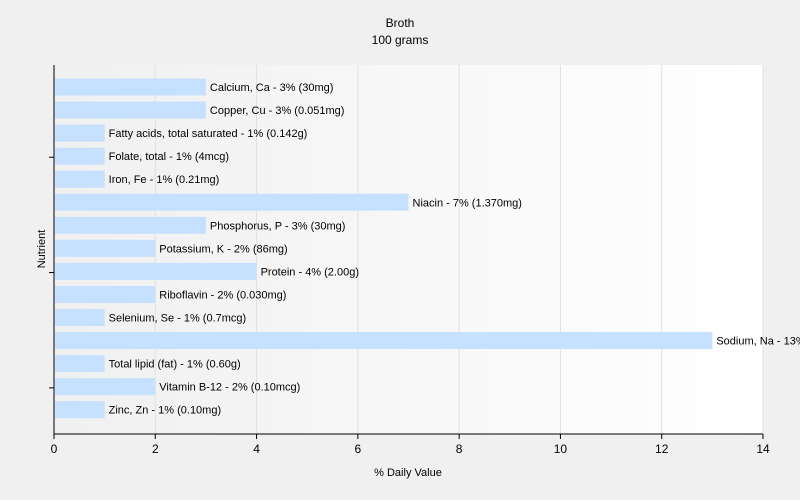 The width and height of the screenshot is (800, 500). Describe the element at coordinates (271, 88) in the screenshot. I see `bar-label: Calcium, Ca - 3% (30mg)` at that location.